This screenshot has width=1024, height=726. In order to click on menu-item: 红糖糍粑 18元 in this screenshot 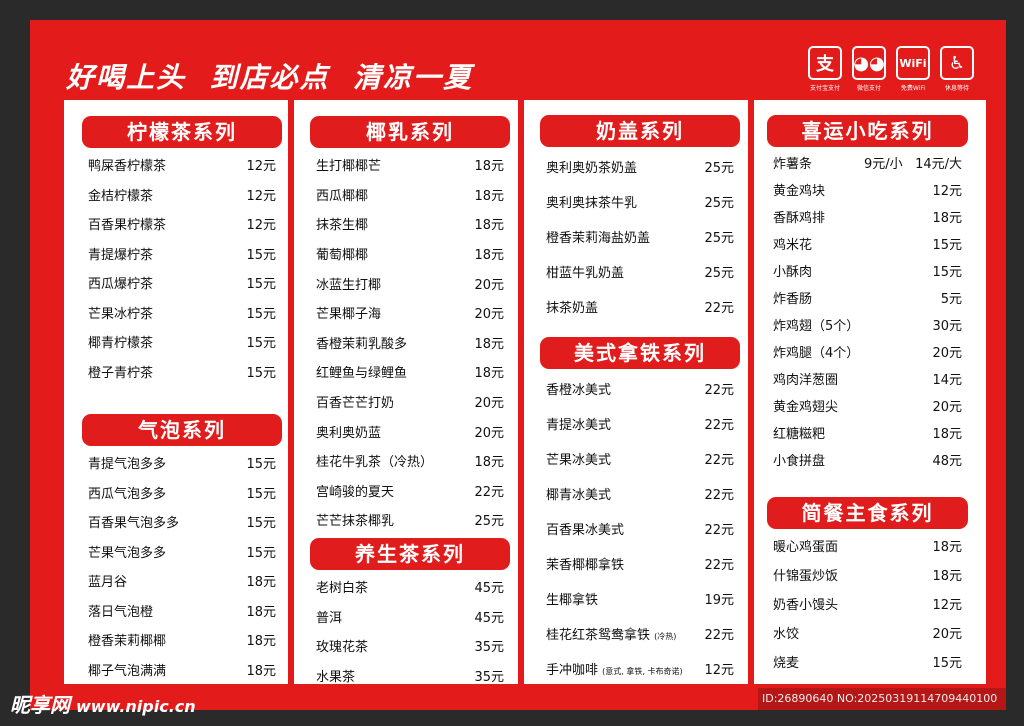, I will do `click(867, 432)`.